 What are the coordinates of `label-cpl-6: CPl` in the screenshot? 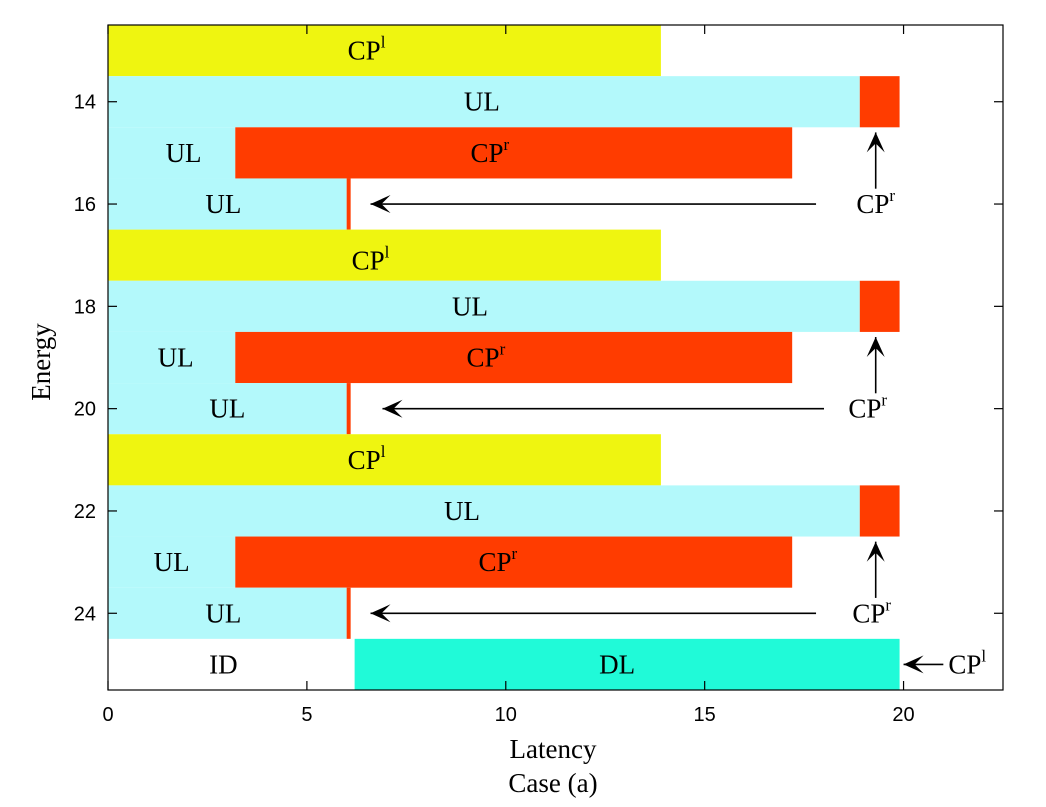 It's located at (371, 258).